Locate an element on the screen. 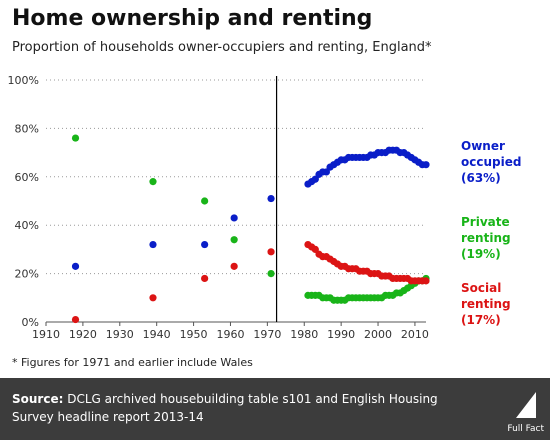 This screenshot has height=440, width=550. series-label: Social is located at coordinates (481, 288).